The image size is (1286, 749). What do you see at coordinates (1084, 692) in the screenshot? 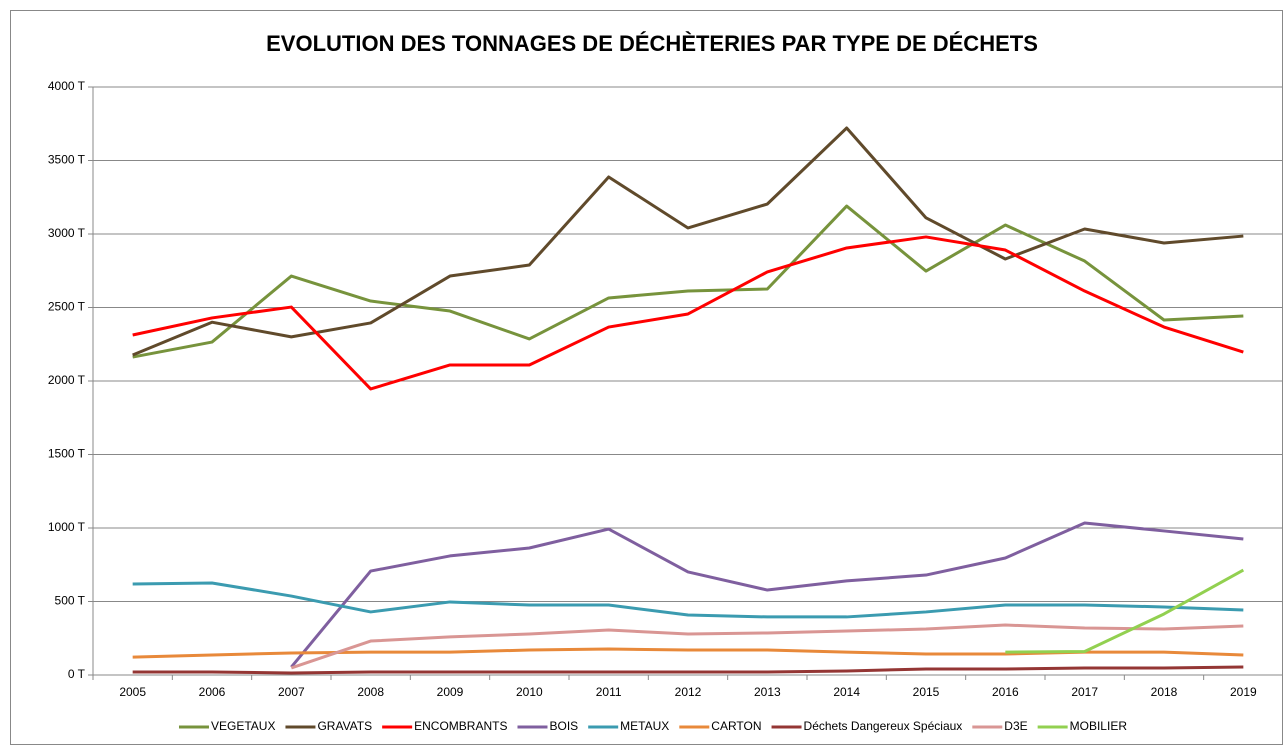
I see `x-tick-label: 2017` at bounding box center [1084, 692].